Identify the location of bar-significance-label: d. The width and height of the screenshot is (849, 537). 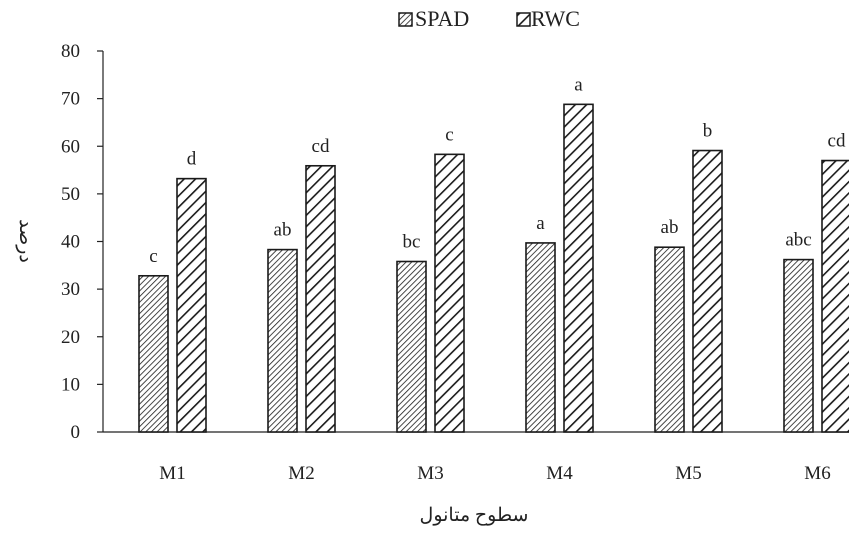
(192, 159).